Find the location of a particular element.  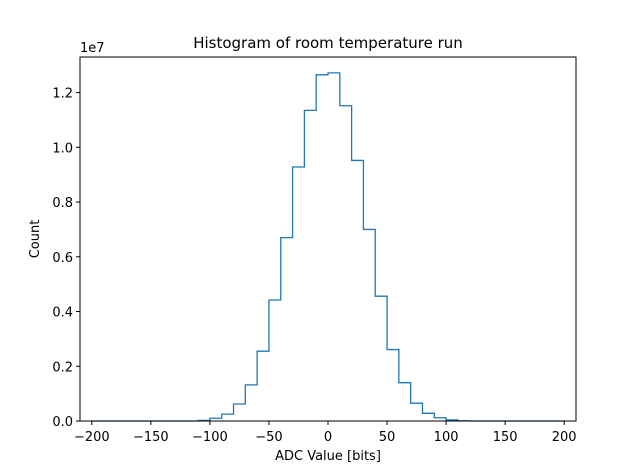

x-tick-label: 150 is located at coordinates (505, 437).